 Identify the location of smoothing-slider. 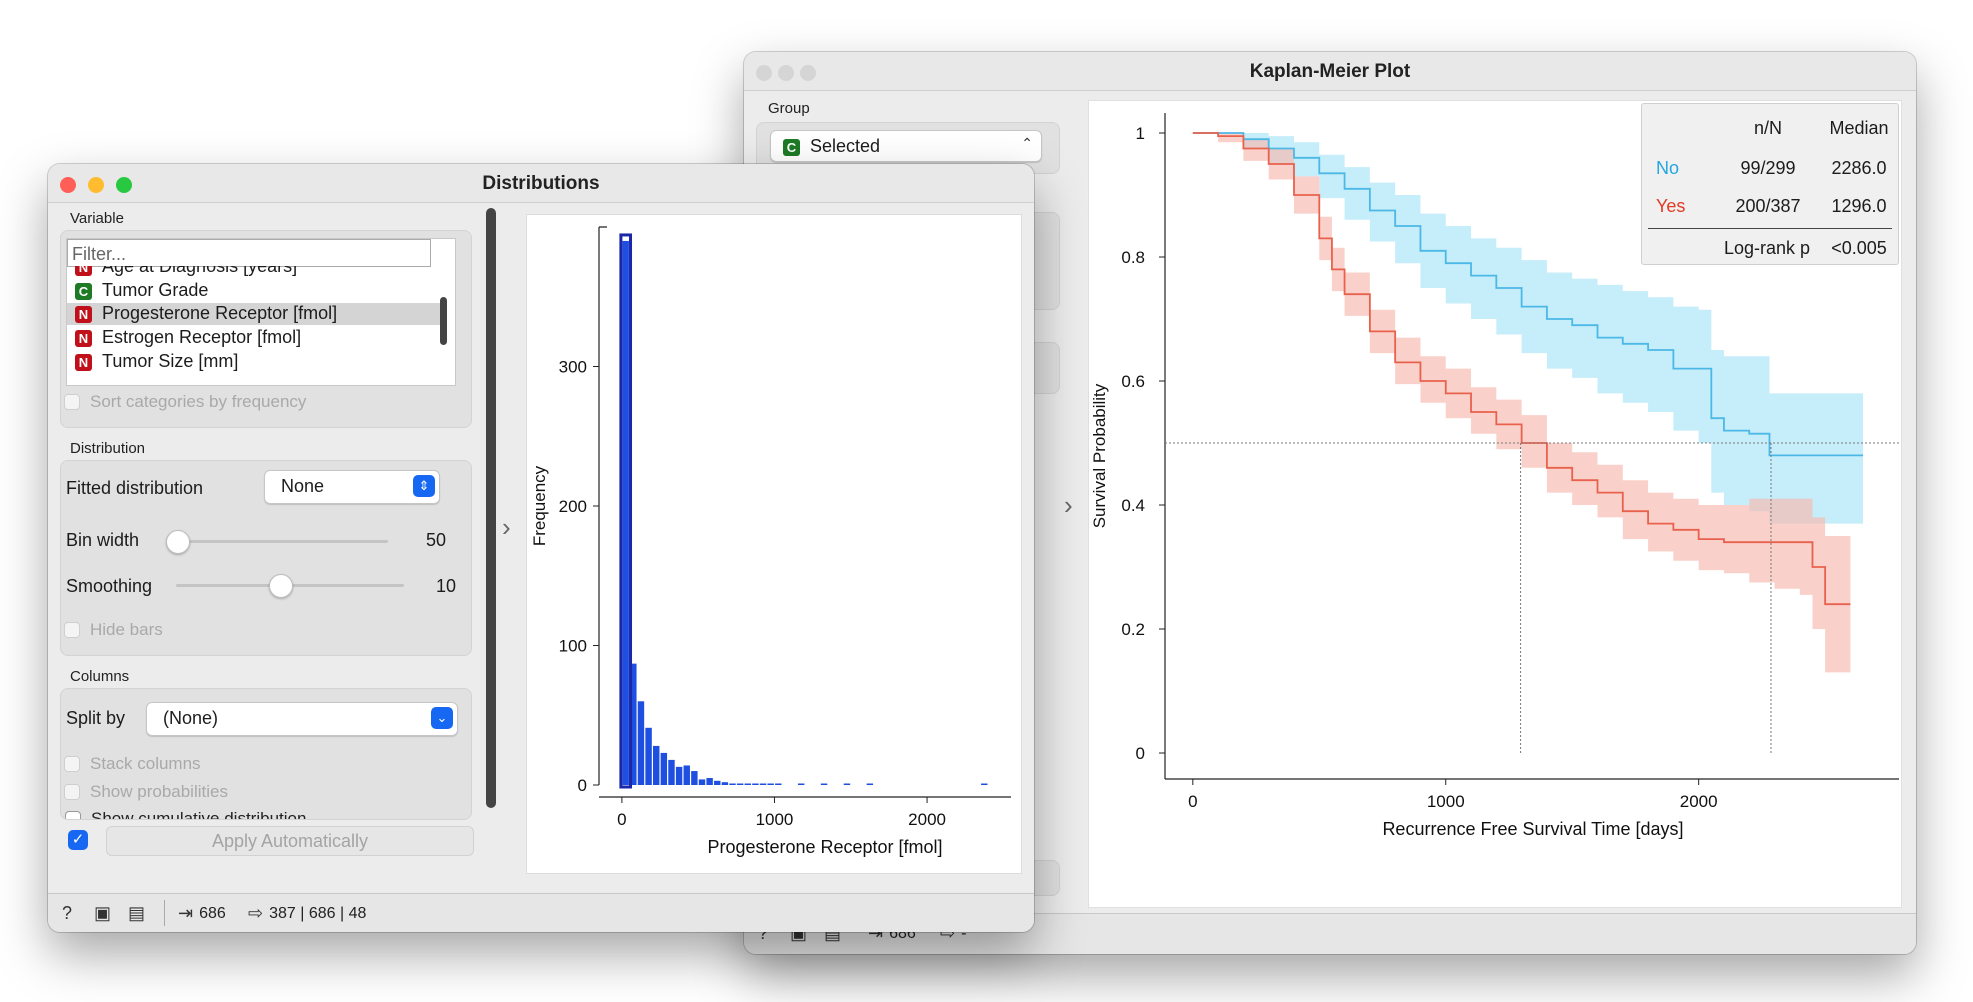
(290, 586).